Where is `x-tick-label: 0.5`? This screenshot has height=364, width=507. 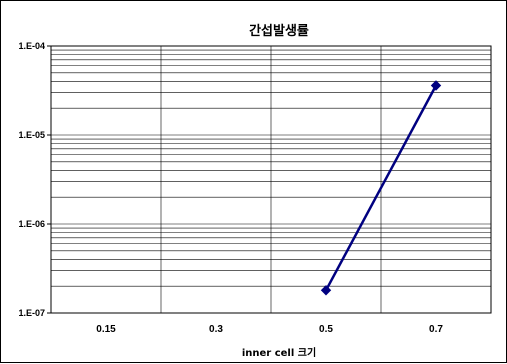
x-tick-label: 0.5 is located at coordinates (326, 329).